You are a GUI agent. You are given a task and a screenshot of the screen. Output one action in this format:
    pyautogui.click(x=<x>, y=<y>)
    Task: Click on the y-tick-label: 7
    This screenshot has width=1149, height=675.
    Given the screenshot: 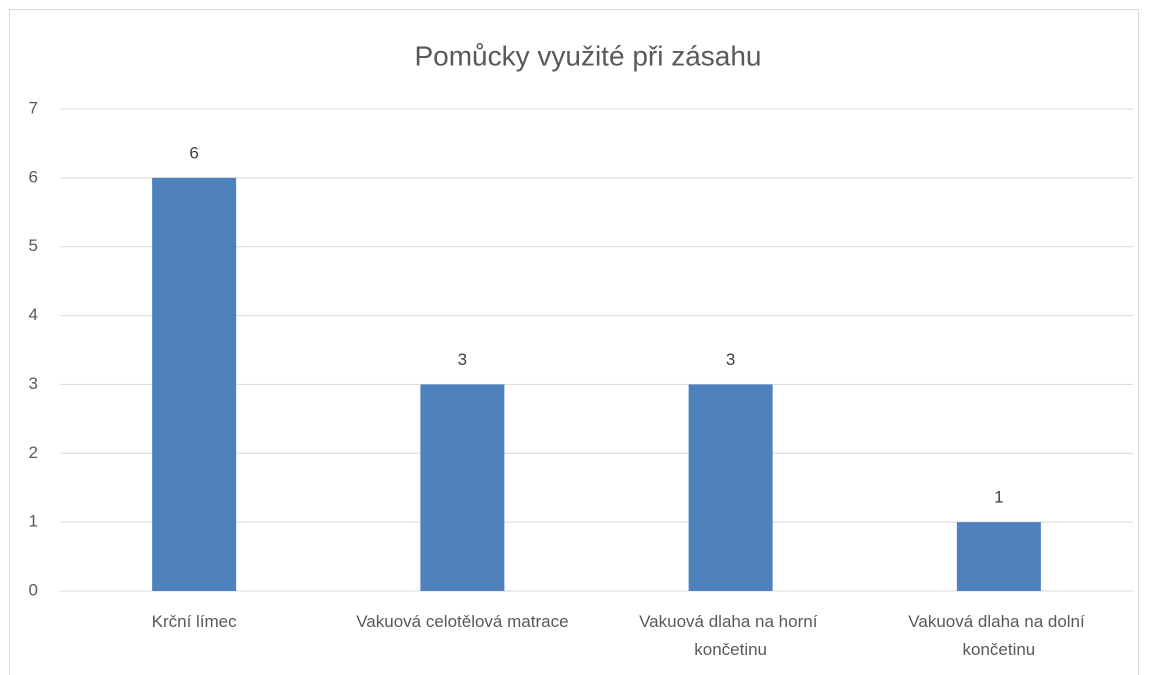 What is the action you would take?
    pyautogui.click(x=33, y=107)
    